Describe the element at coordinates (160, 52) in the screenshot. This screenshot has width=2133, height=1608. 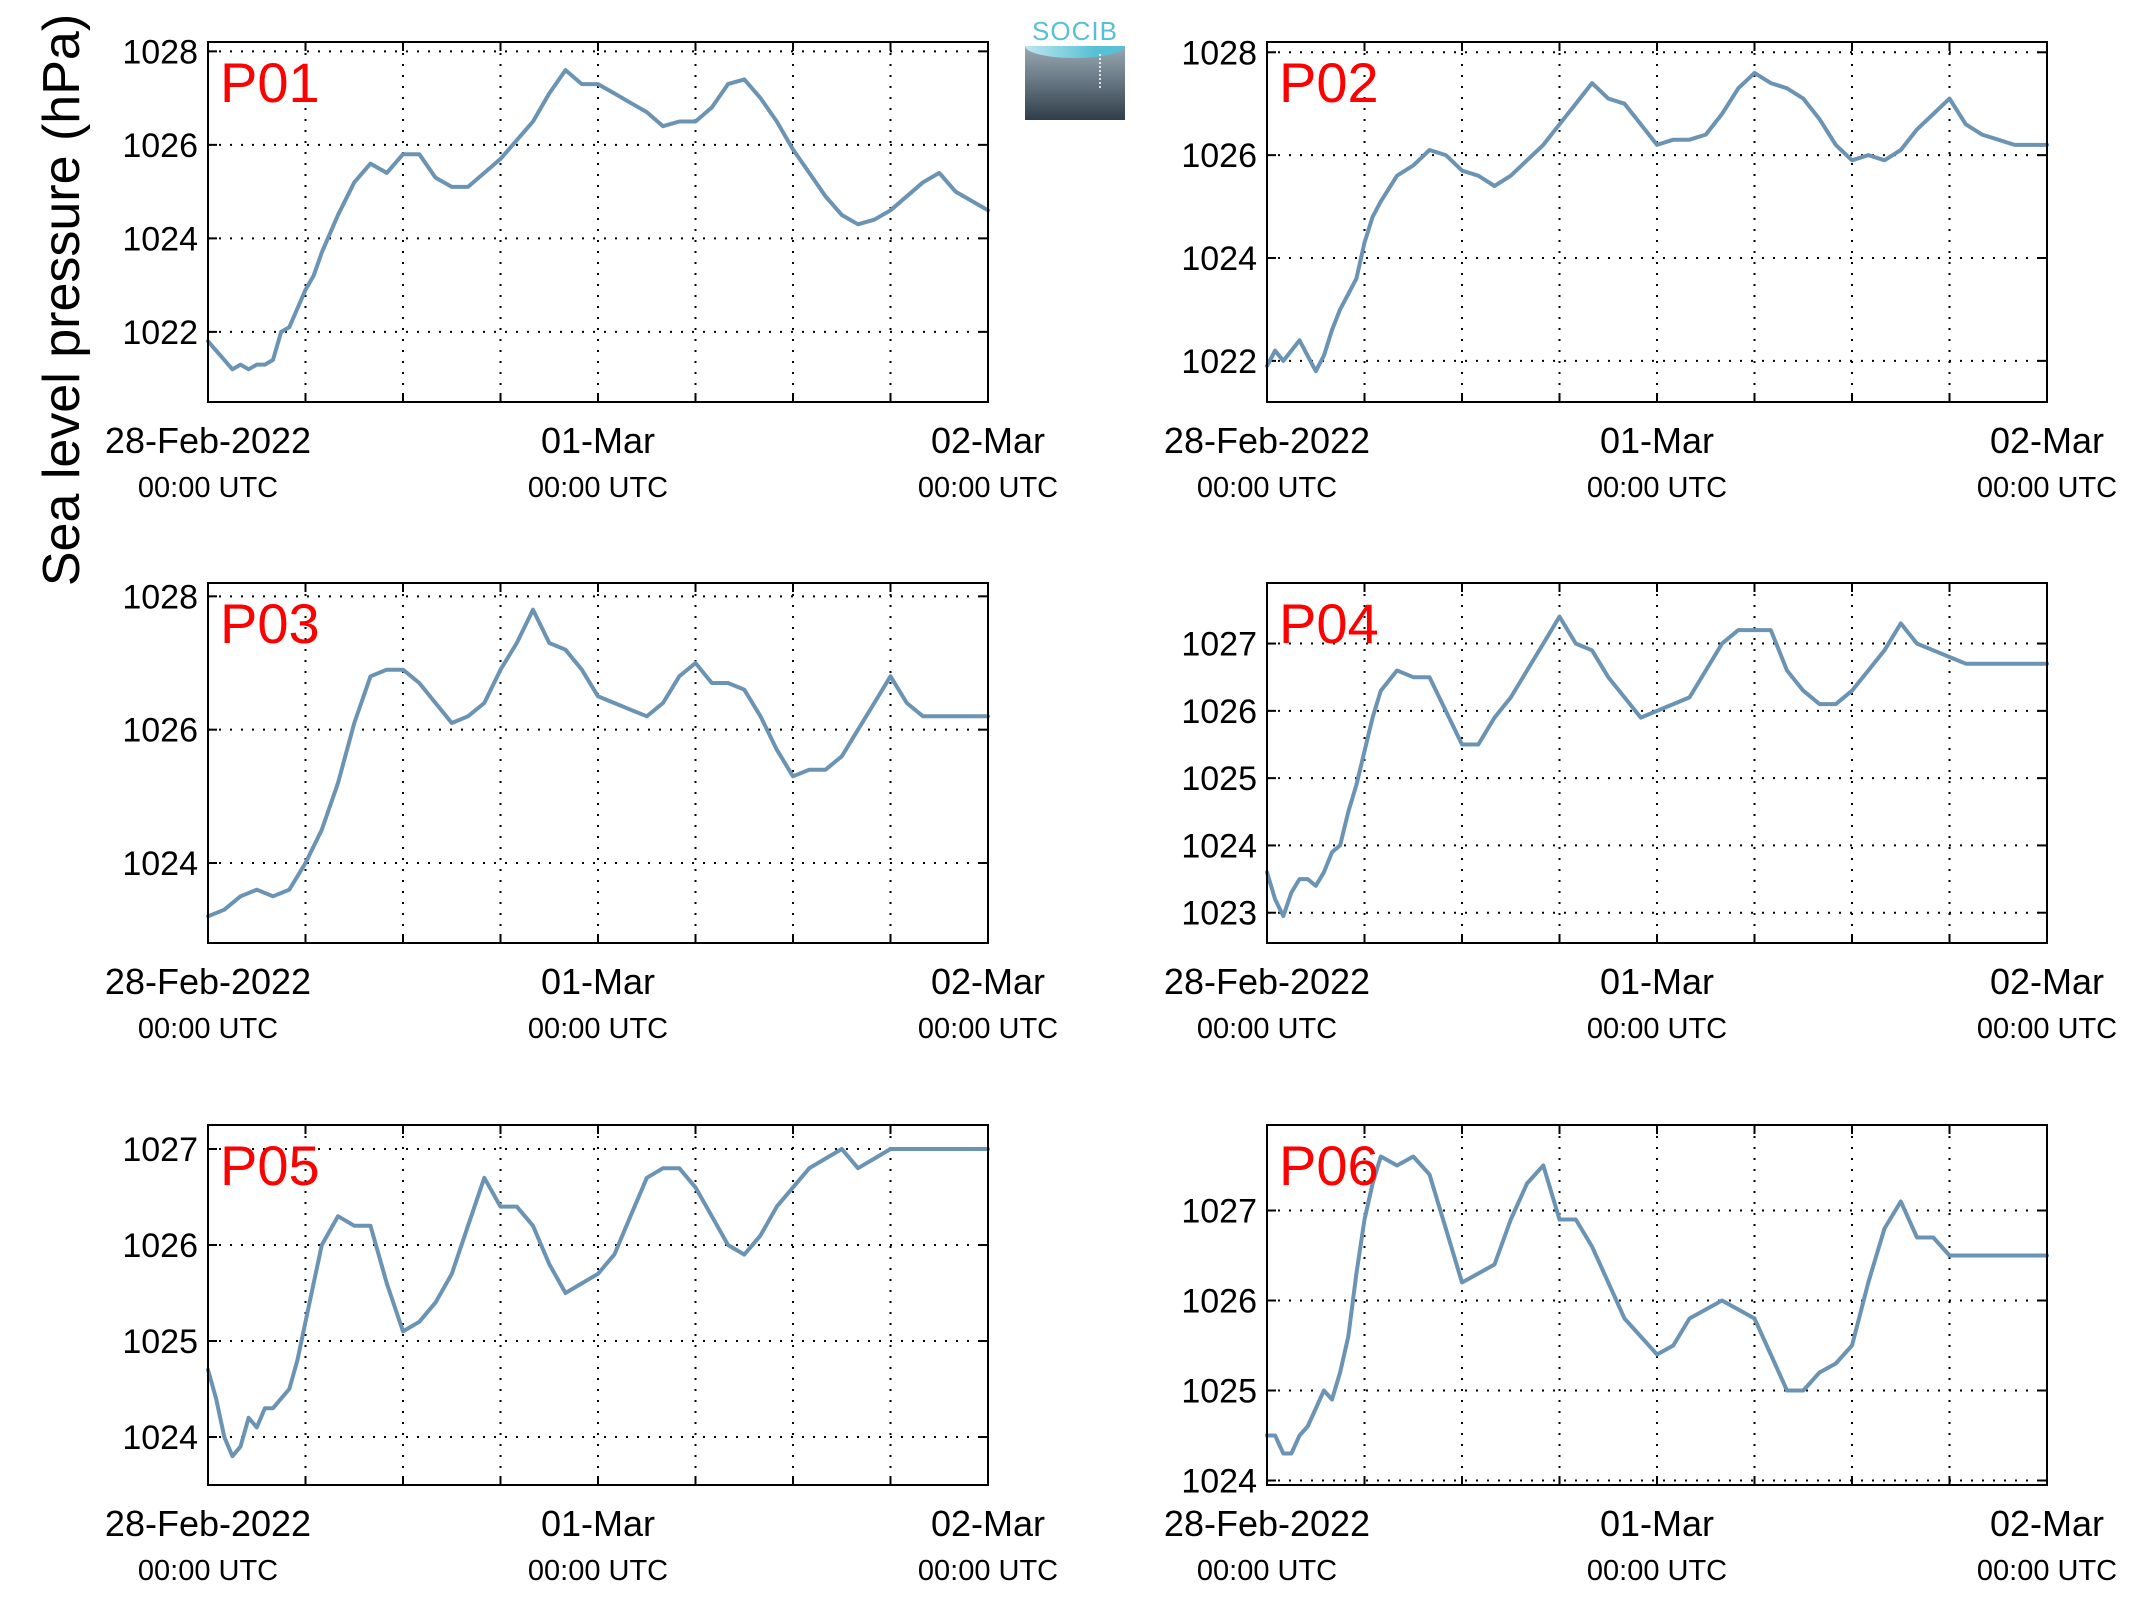
I see `p01-ytick-label: 1028` at that location.